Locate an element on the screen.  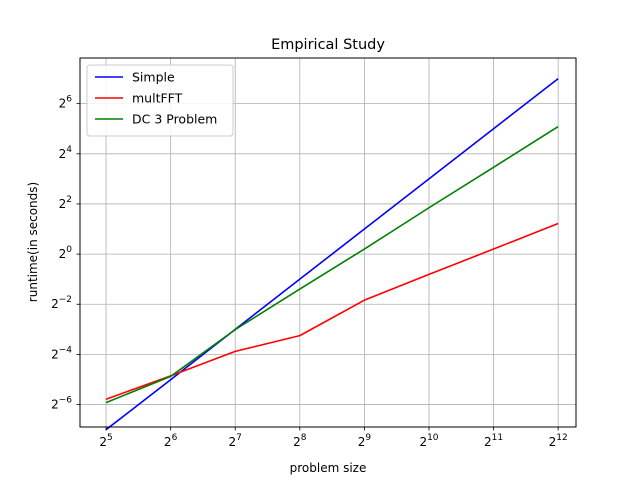
y-tick-label: 2−6 is located at coordinates (61, 404).